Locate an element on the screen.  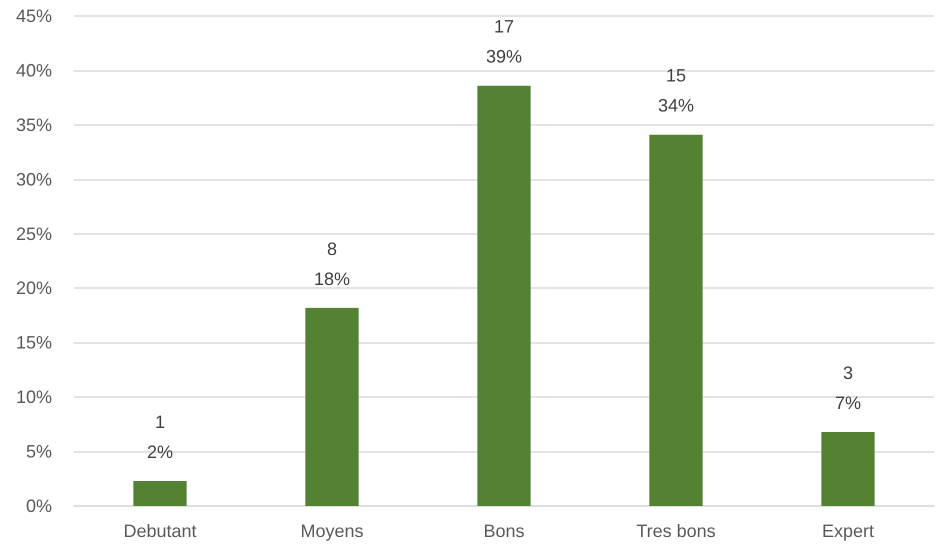
data-label: 3 7% is located at coordinates (848, 387).